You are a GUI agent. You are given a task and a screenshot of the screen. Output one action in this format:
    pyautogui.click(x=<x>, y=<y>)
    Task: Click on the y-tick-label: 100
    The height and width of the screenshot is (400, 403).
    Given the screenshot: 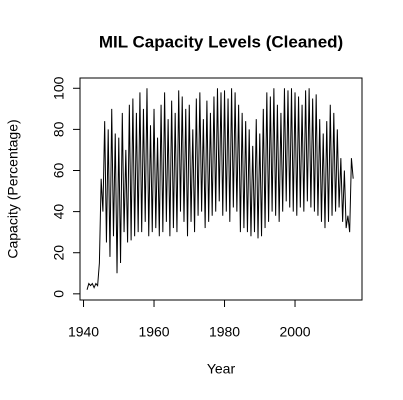 What is the action you would take?
    pyautogui.click(x=59, y=88)
    